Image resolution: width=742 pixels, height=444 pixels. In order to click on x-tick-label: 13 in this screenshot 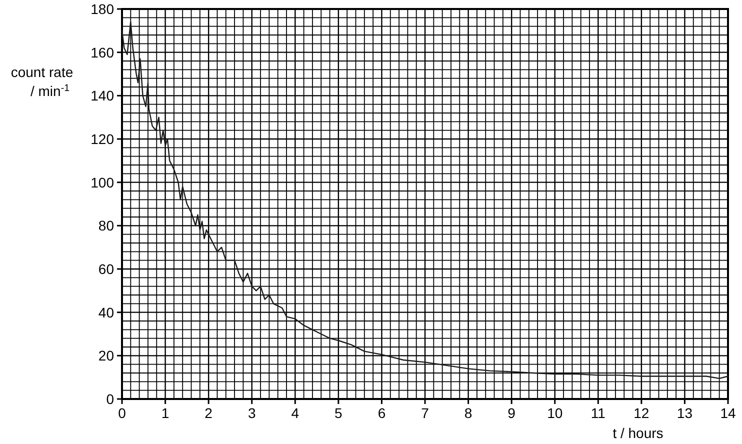, I will do `click(684, 413)`.